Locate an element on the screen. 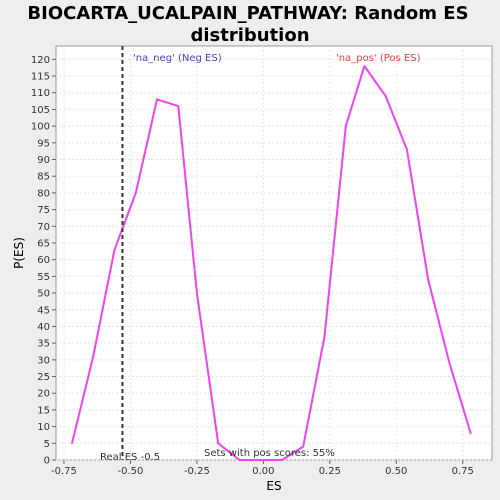 The image size is (500, 500). y-tick-label: 45 is located at coordinates (43, 310).